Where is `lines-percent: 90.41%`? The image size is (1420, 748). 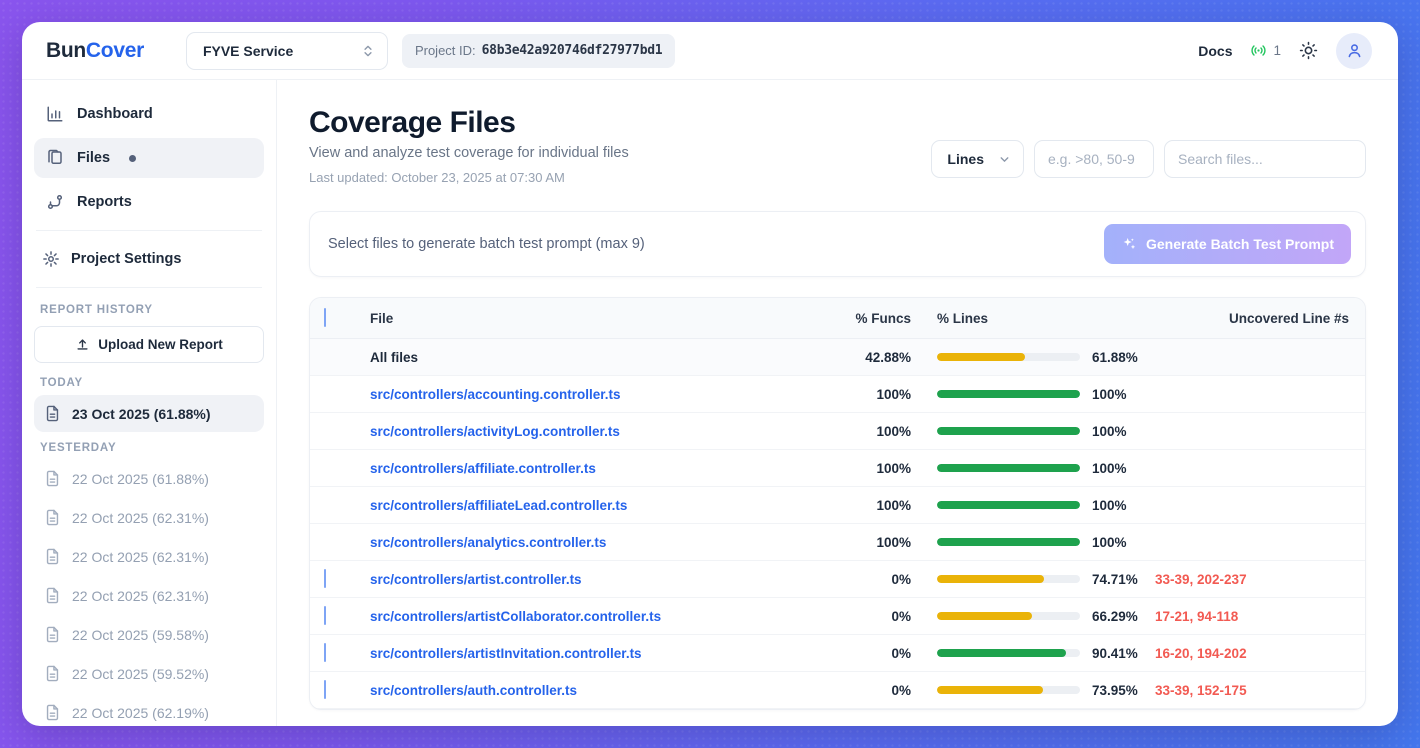
lines-percent: 90.41% is located at coordinates (1115, 653).